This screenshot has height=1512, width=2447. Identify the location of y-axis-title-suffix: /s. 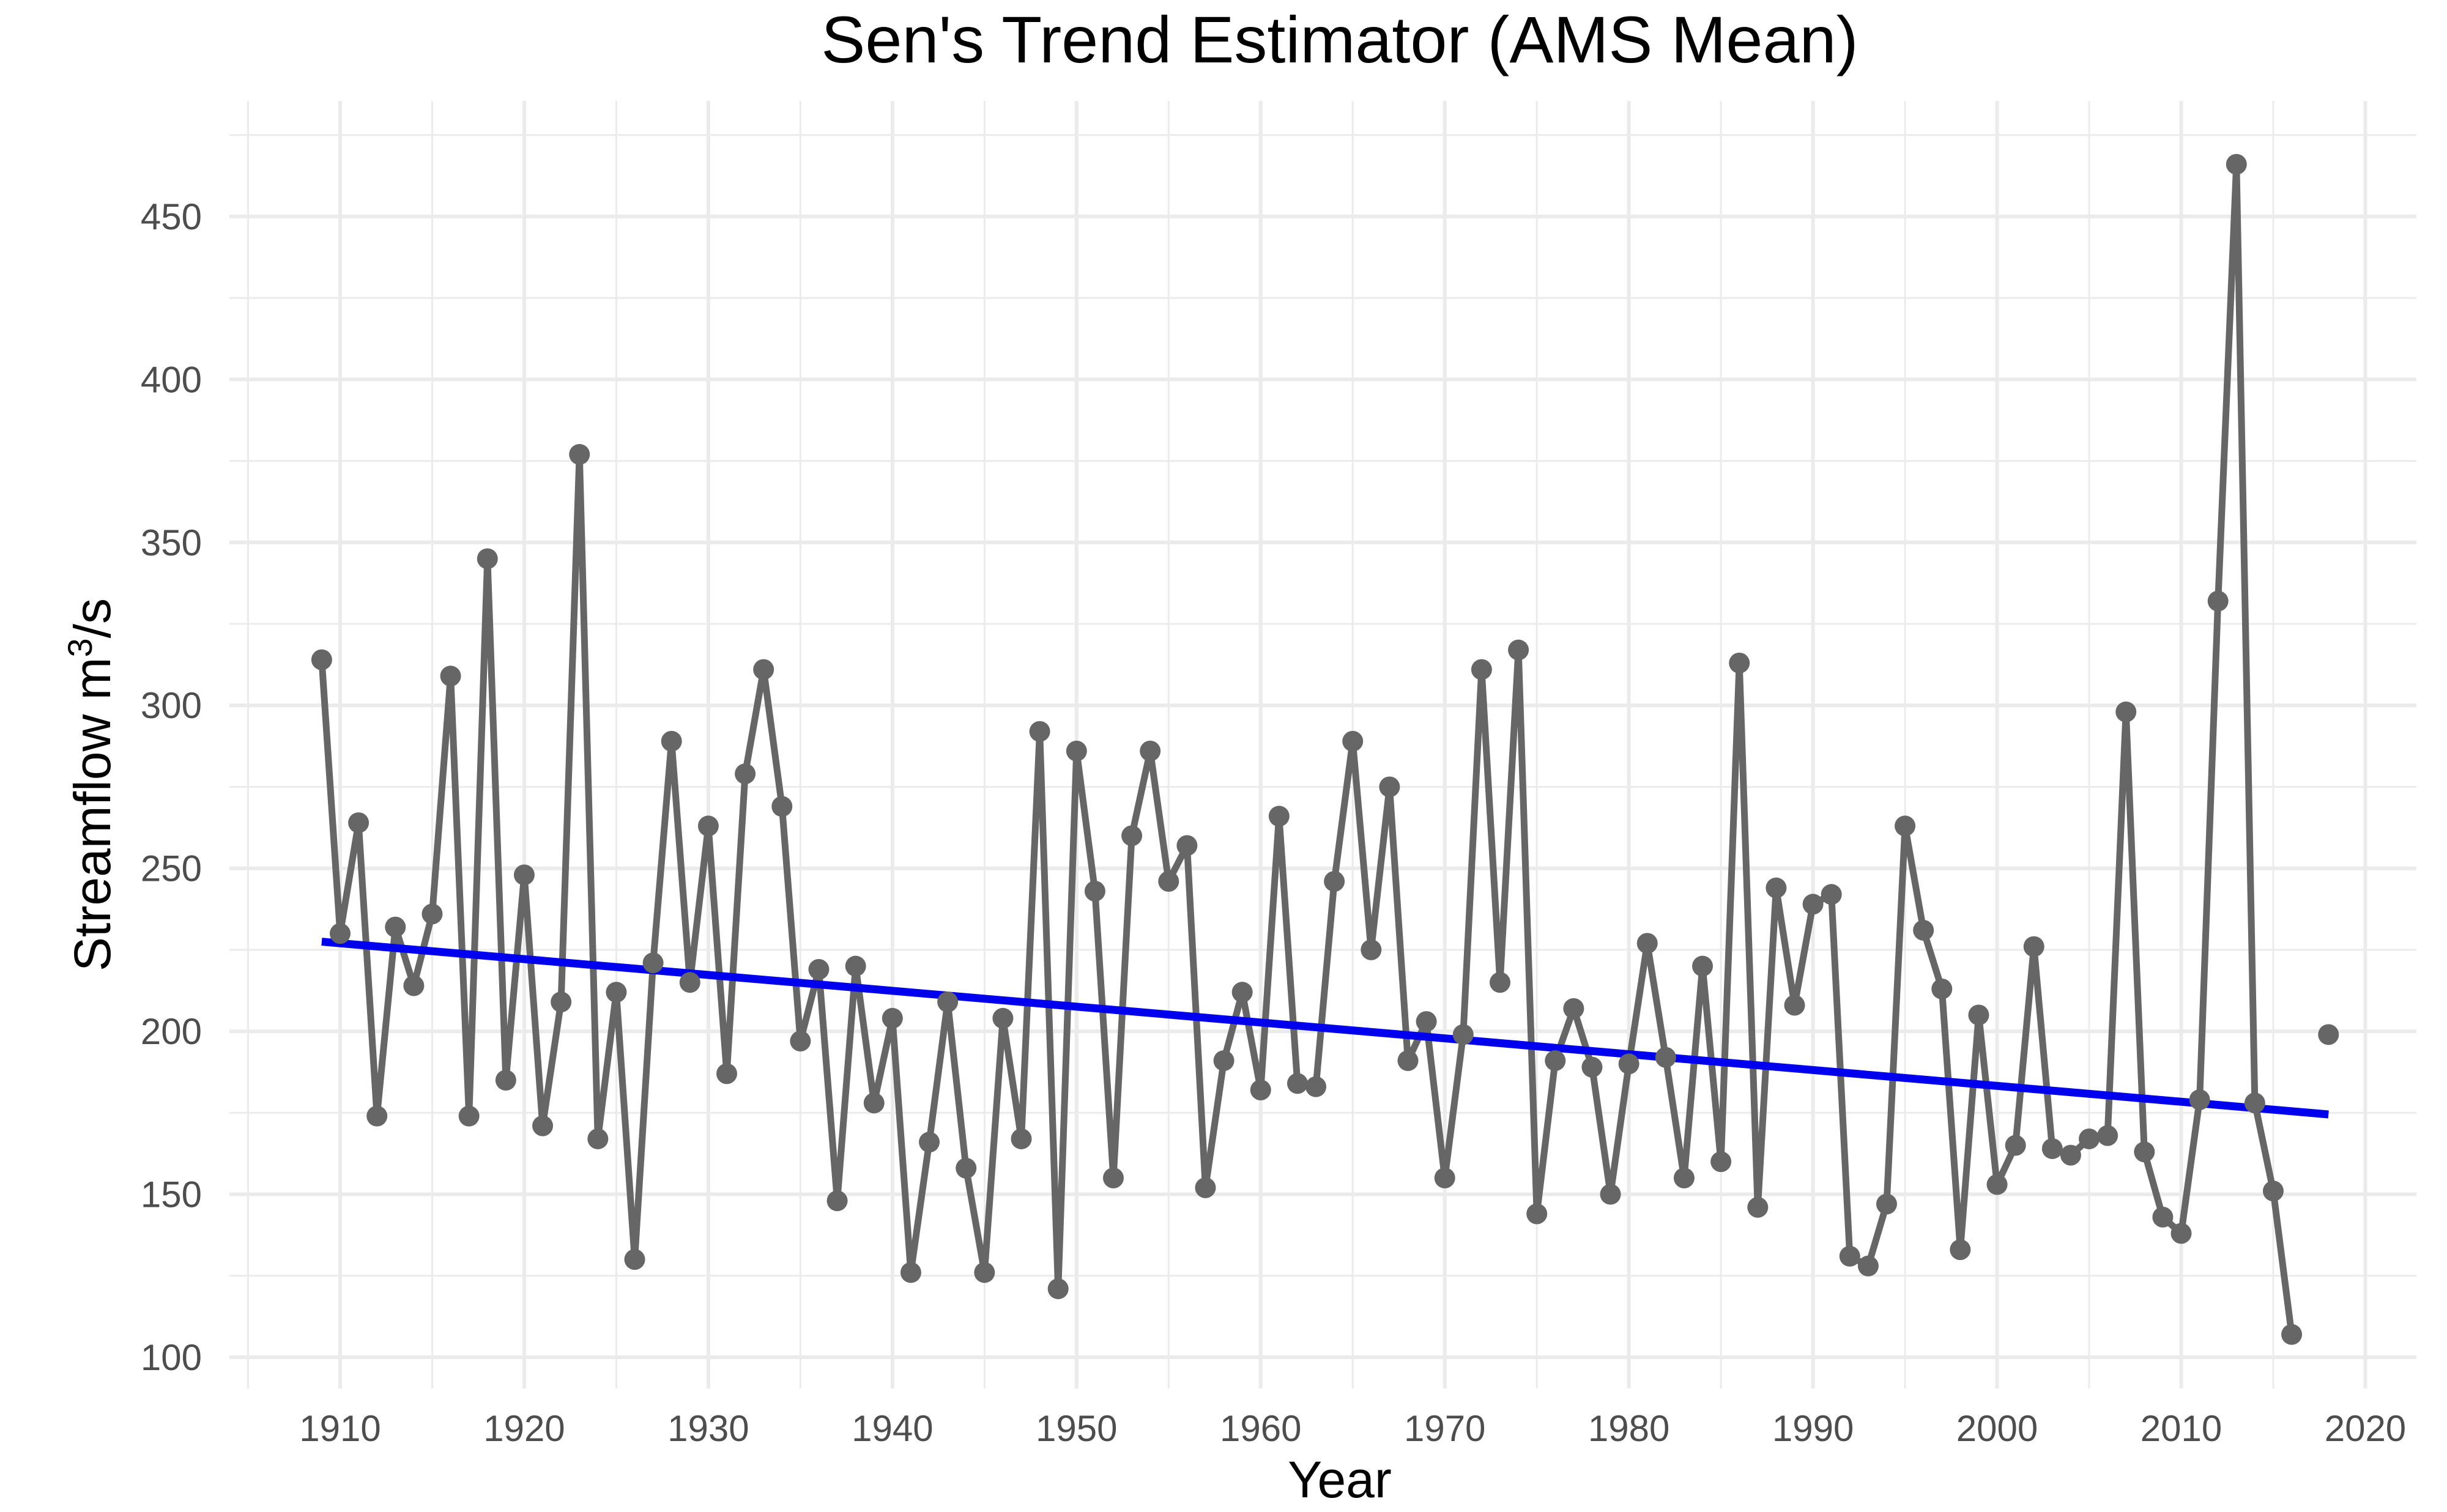
(93, 618).